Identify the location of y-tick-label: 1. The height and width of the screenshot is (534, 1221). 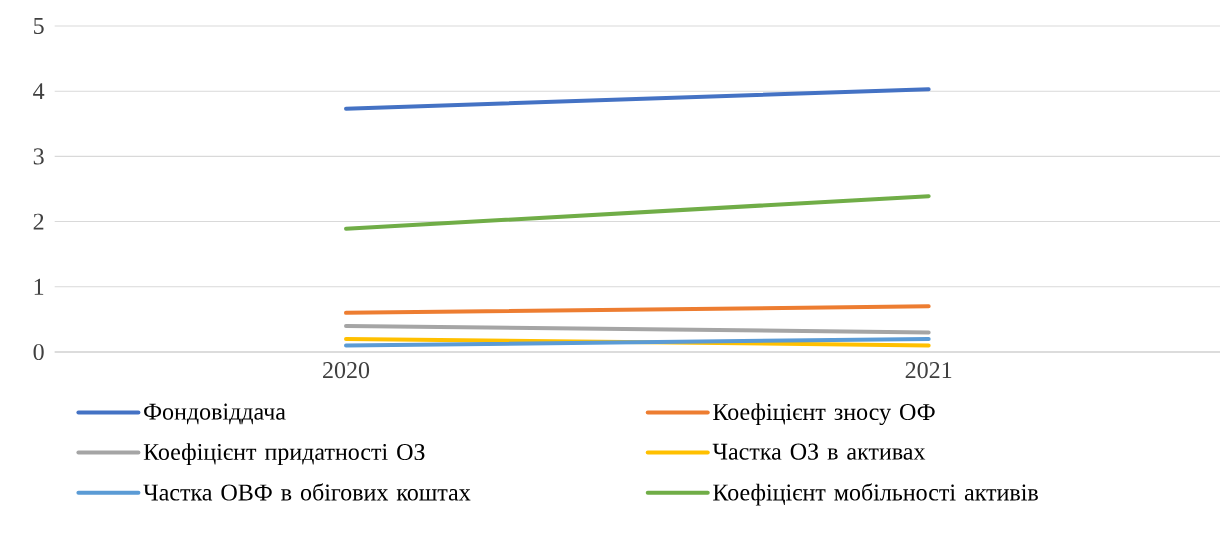
(39, 286).